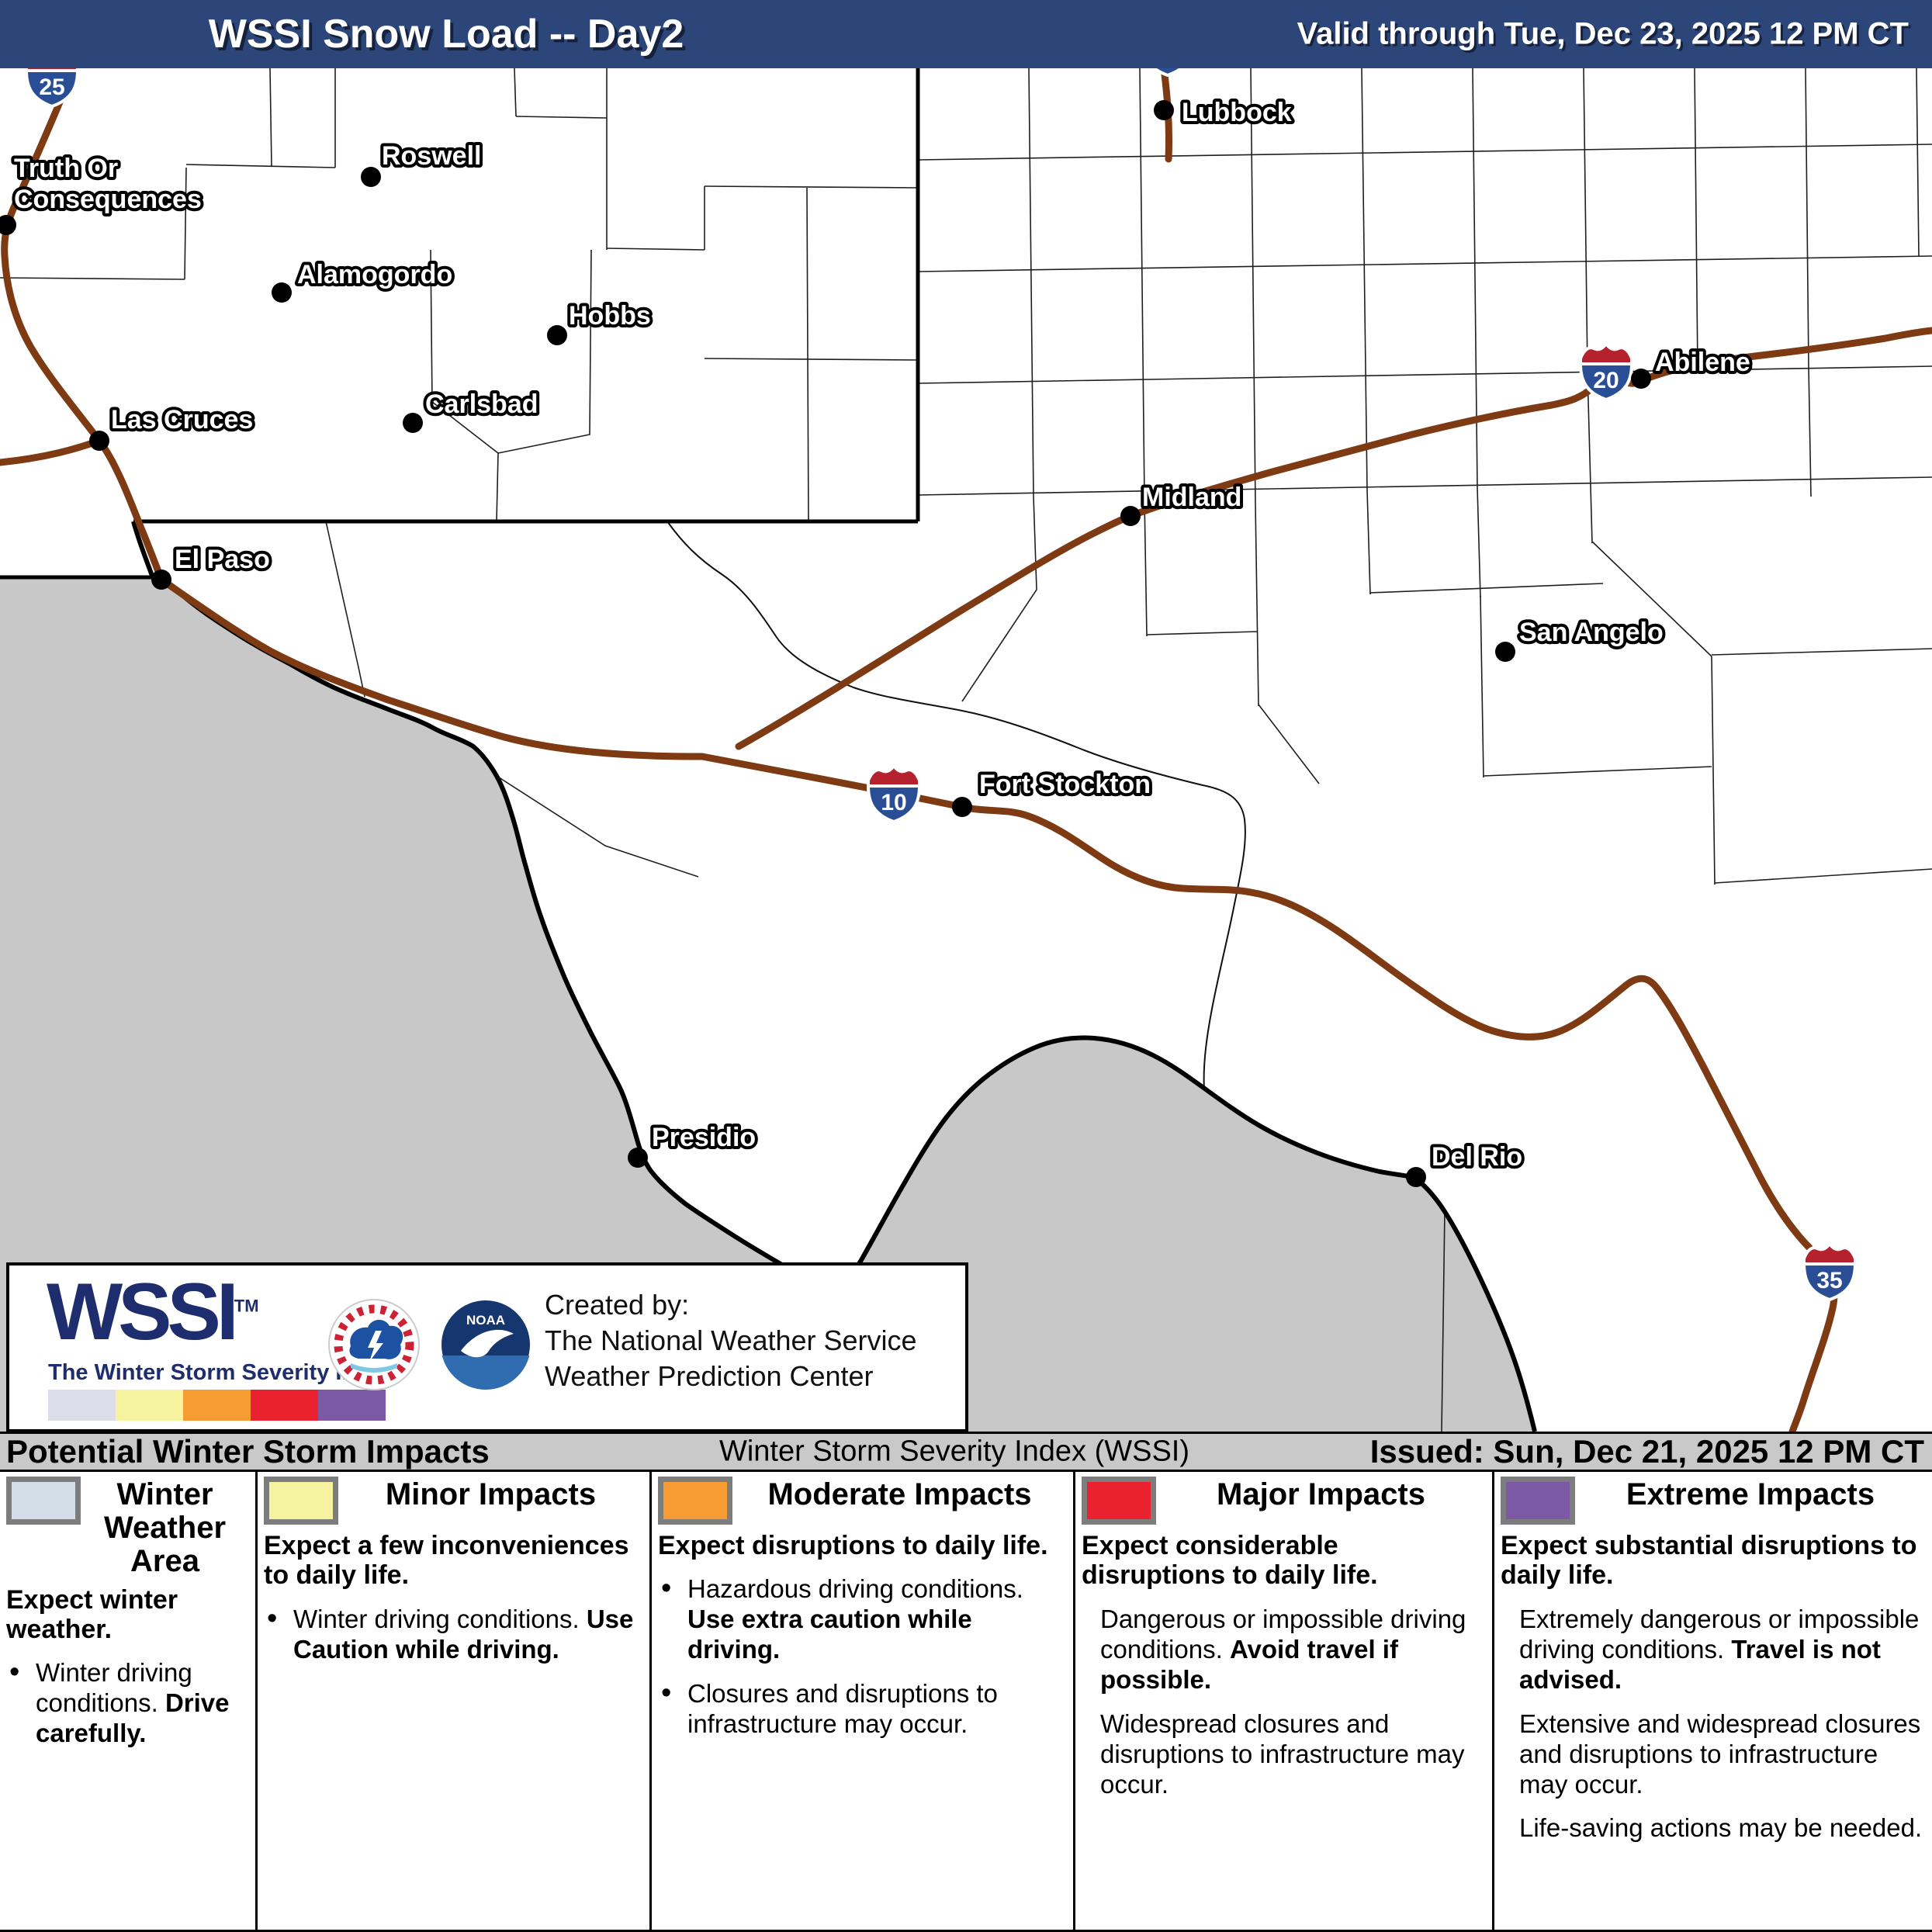  I want to click on city-label: El Paso, so click(223, 559).